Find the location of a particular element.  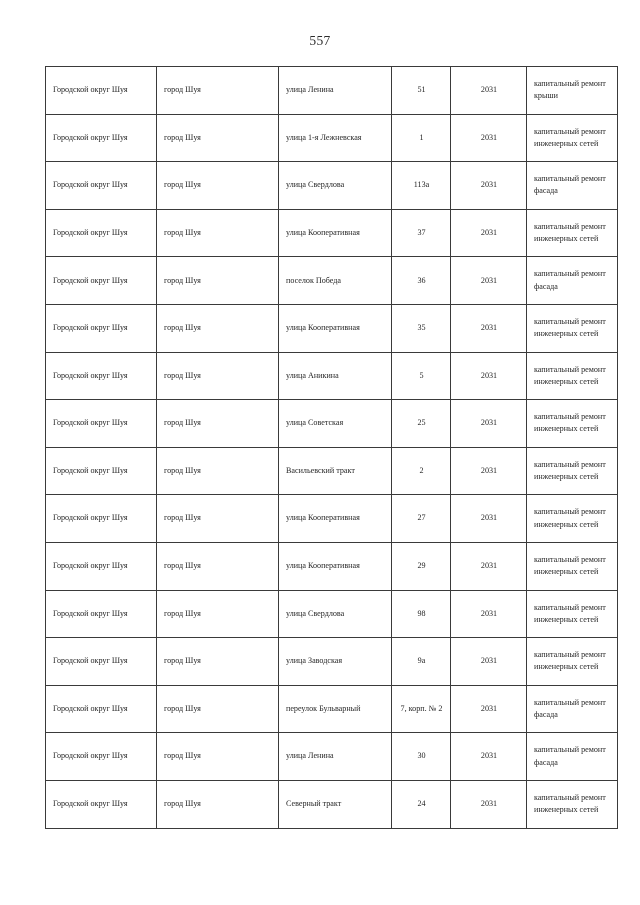

page-number: 557 is located at coordinates (320, 40).